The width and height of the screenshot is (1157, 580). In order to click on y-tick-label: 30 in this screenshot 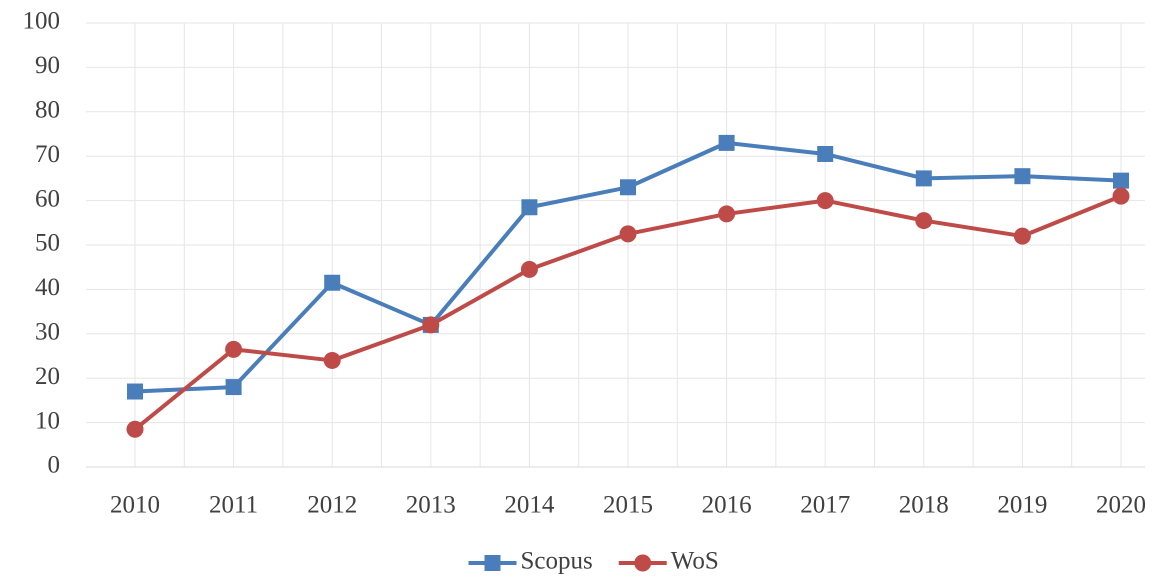, I will do `click(47, 332)`.